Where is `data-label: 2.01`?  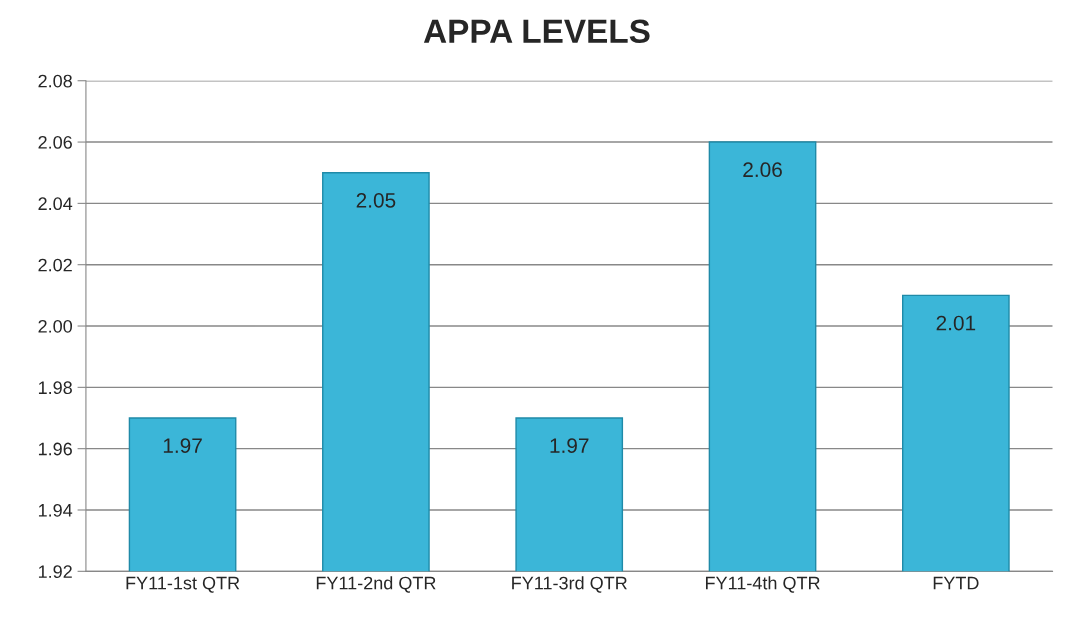
data-label: 2.01 is located at coordinates (956, 323).